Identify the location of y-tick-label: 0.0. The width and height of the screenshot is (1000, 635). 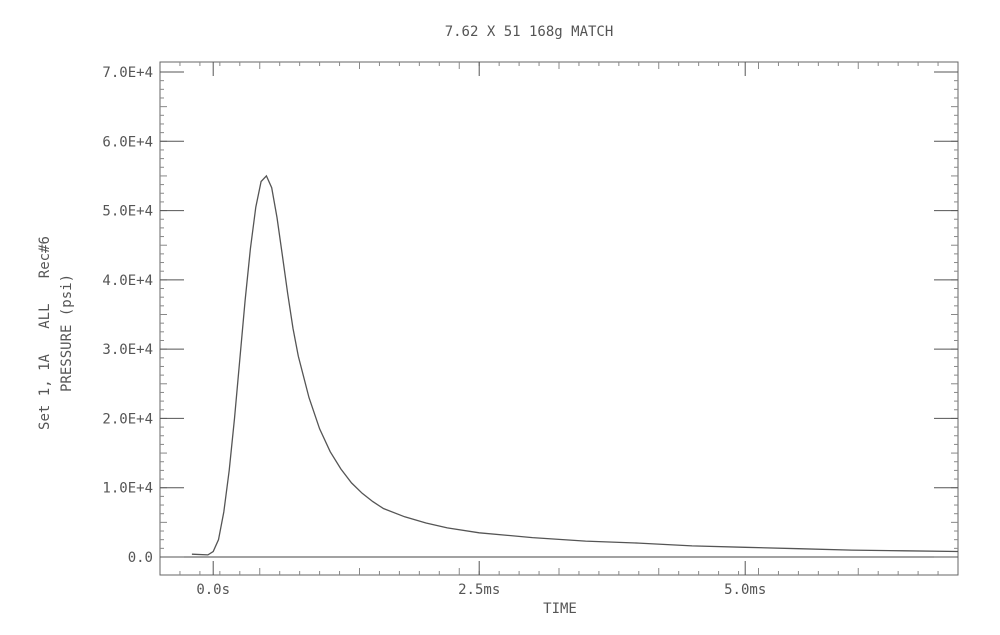
(140, 558).